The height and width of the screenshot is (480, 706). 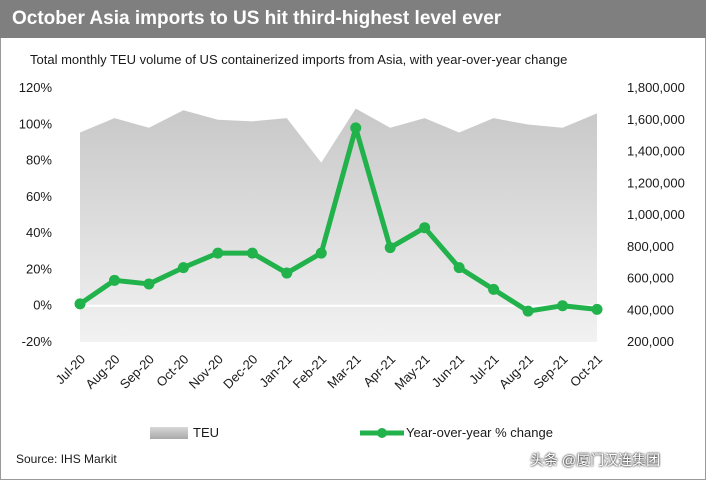 I want to click on y-right-tick-label: 400,000, so click(x=650, y=309).